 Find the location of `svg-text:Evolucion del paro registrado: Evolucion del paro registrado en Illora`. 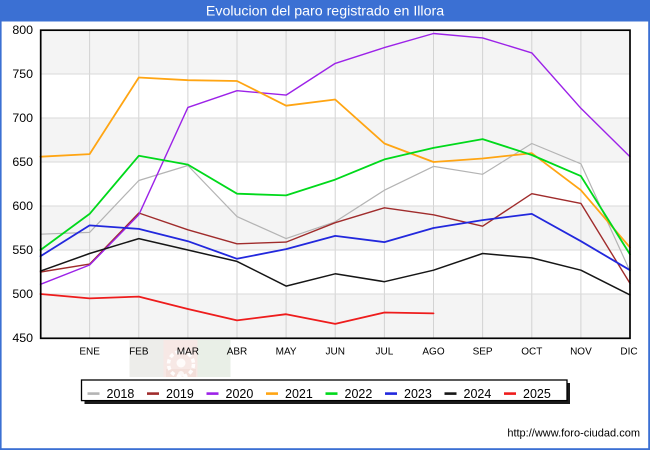

svg-text:Evolucion del paro registrado: Evolucion del paro registrado en Illora is located at coordinates (325, 12).